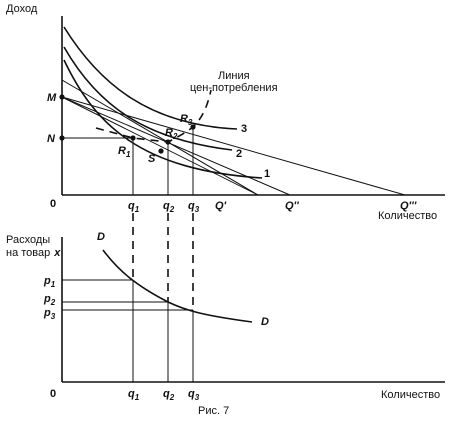 The image size is (450, 422). I want to click on compensating-budget-line, so click(160, 137).